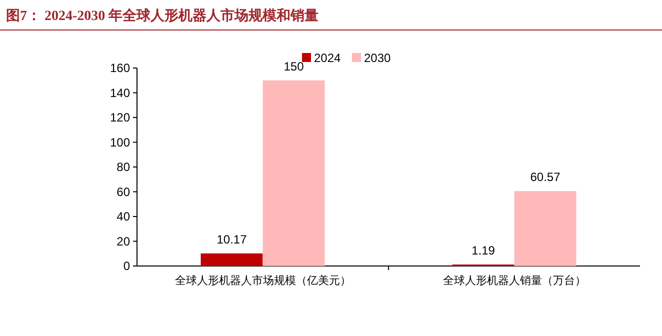 The height and width of the screenshot is (336, 662). What do you see at coordinates (120, 93) in the screenshot?
I see `y-tick-label: 140` at bounding box center [120, 93].